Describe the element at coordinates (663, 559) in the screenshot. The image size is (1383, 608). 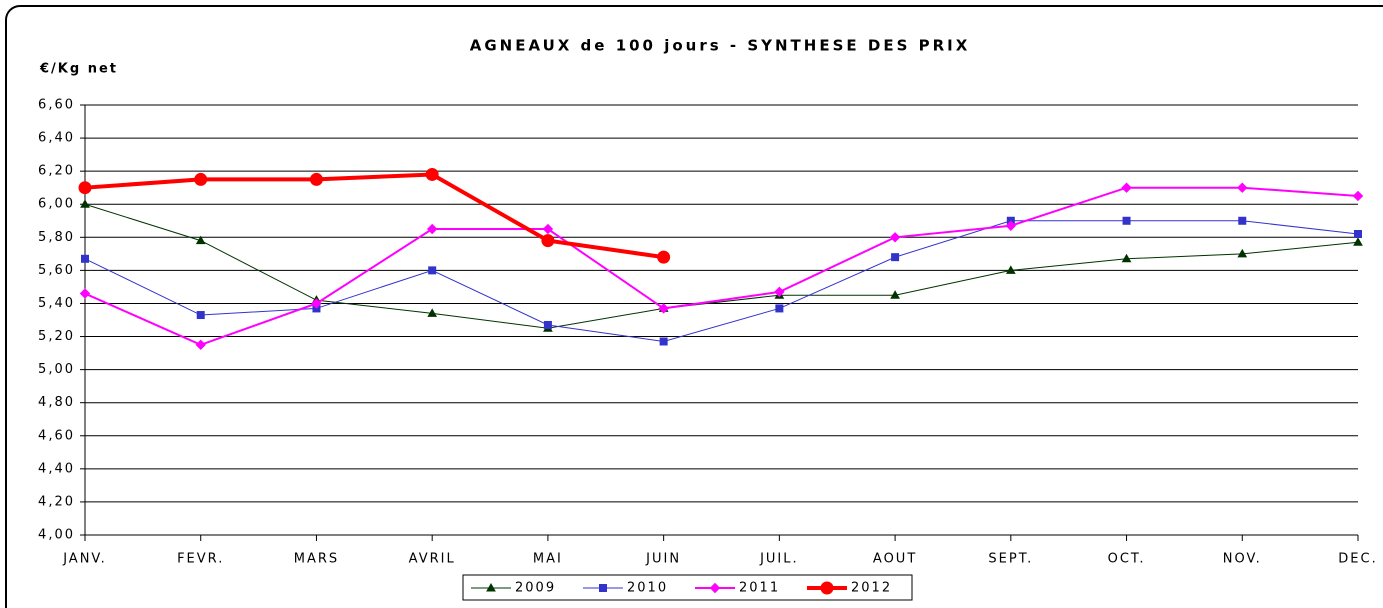
I see `x-tick-label: JUIN` at that location.